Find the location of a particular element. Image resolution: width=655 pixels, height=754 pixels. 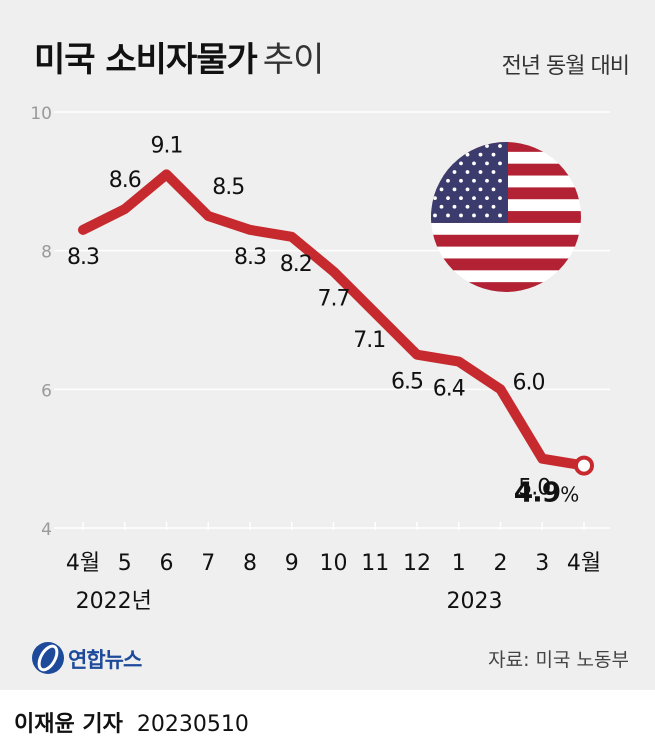

x-tick-label: 7 is located at coordinates (208, 563).